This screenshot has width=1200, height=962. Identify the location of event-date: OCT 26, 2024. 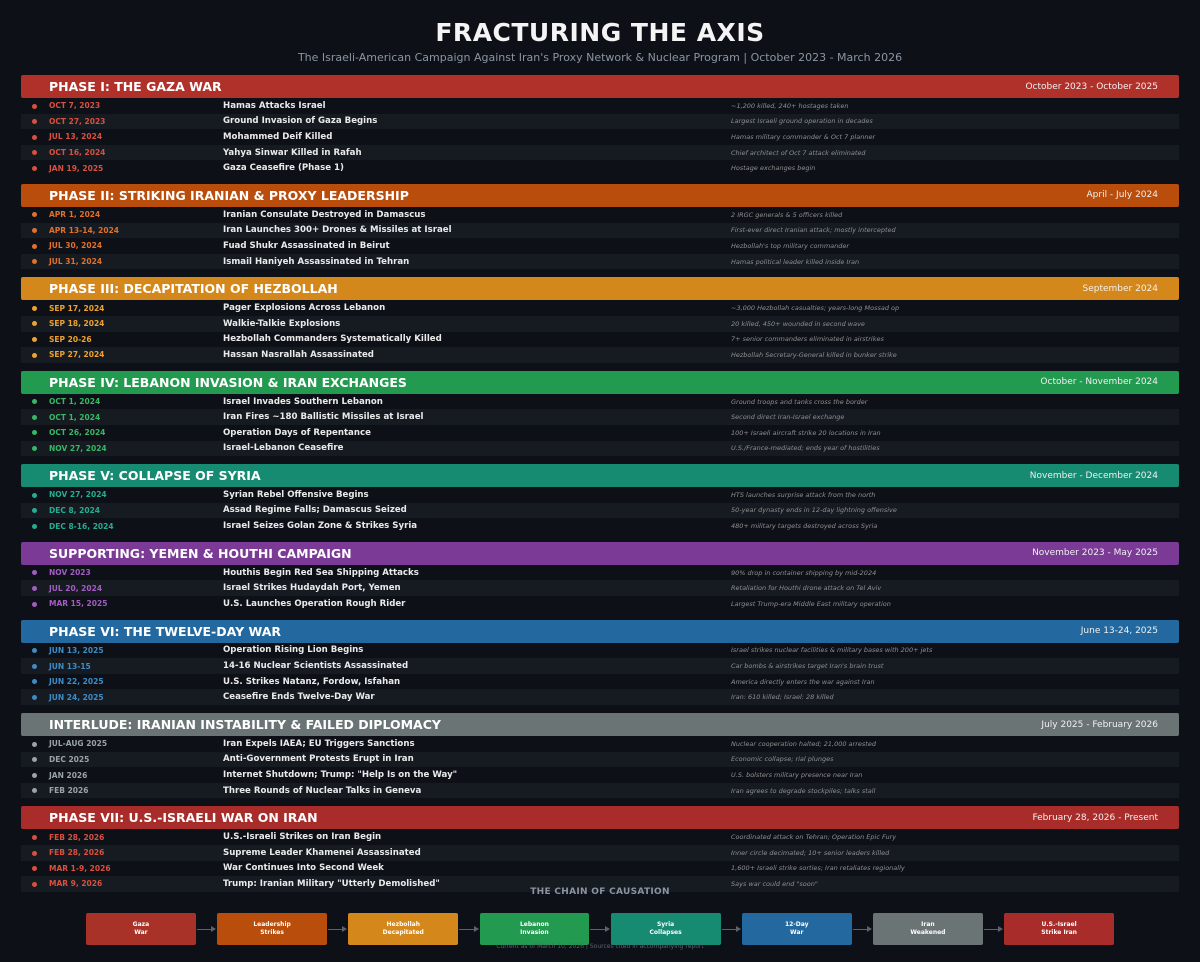
(77, 433).